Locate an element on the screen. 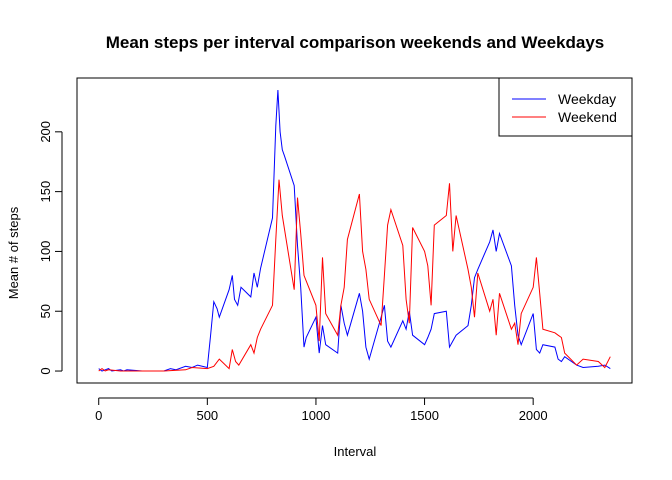 The image size is (672, 480). x-tick-label: 1500 is located at coordinates (424, 415).